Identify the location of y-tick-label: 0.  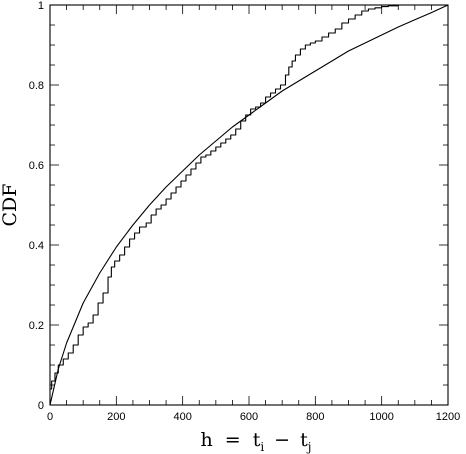
(41, 406).